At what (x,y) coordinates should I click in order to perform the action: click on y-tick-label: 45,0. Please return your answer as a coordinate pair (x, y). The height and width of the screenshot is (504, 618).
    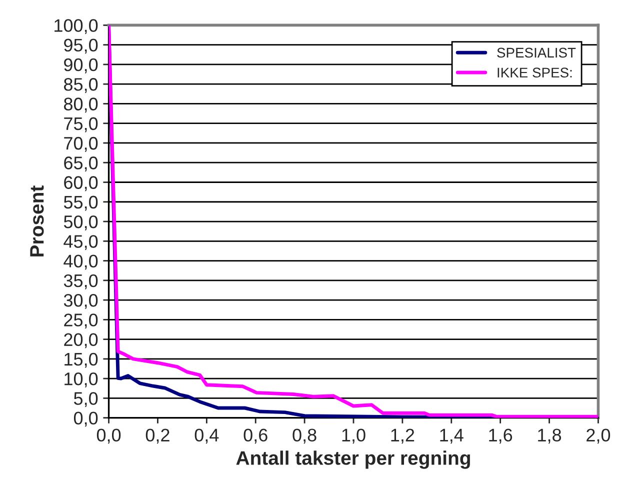
    Looking at the image, I should click on (81, 242).